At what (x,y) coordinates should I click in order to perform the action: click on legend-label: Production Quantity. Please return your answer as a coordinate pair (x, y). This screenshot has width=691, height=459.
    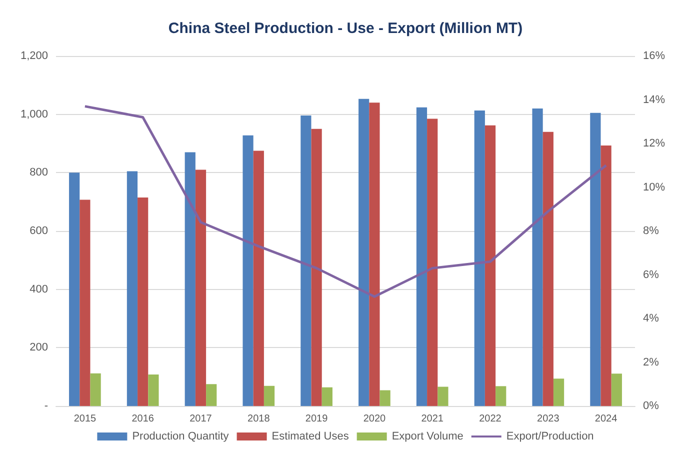
    Looking at the image, I should click on (181, 436).